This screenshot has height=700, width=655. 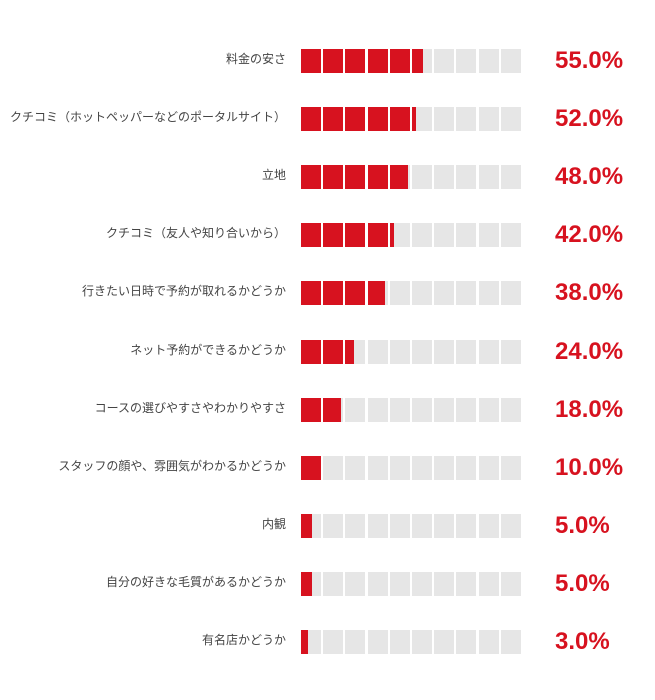 What do you see at coordinates (273, 524) in the screenshot?
I see `category-label: 内観` at bounding box center [273, 524].